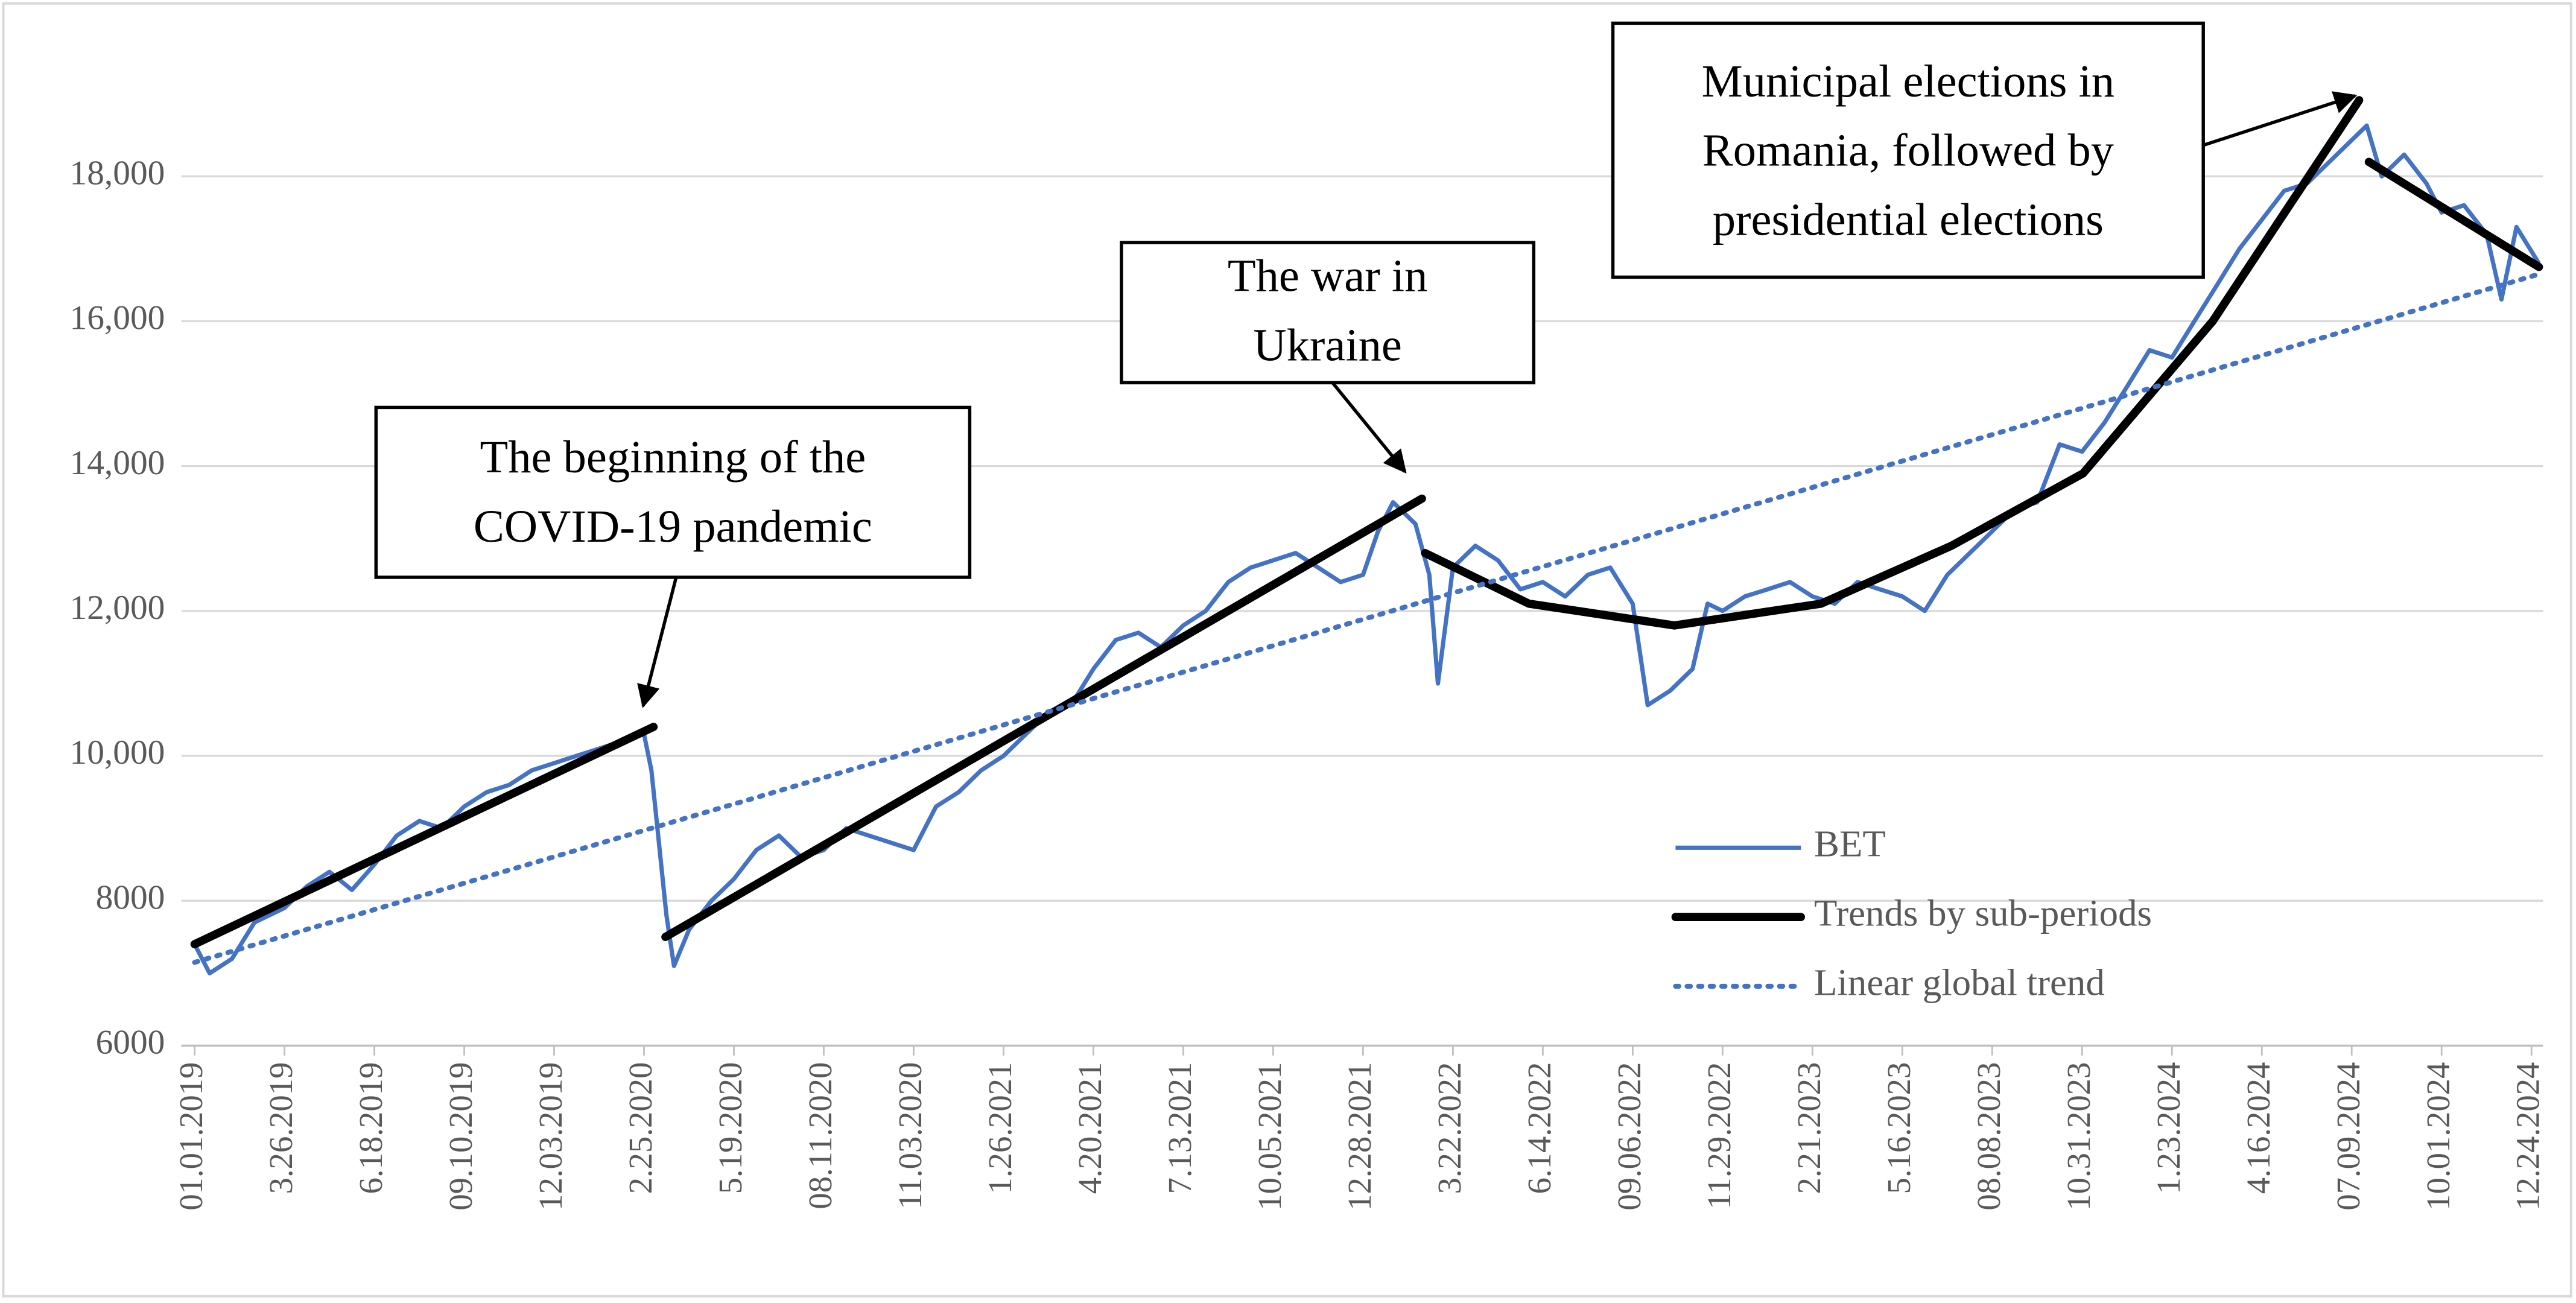 The height and width of the screenshot is (1303, 2576). What do you see at coordinates (1983, 913) in the screenshot?
I see `legend-label: Trends by sub-periods` at bounding box center [1983, 913].